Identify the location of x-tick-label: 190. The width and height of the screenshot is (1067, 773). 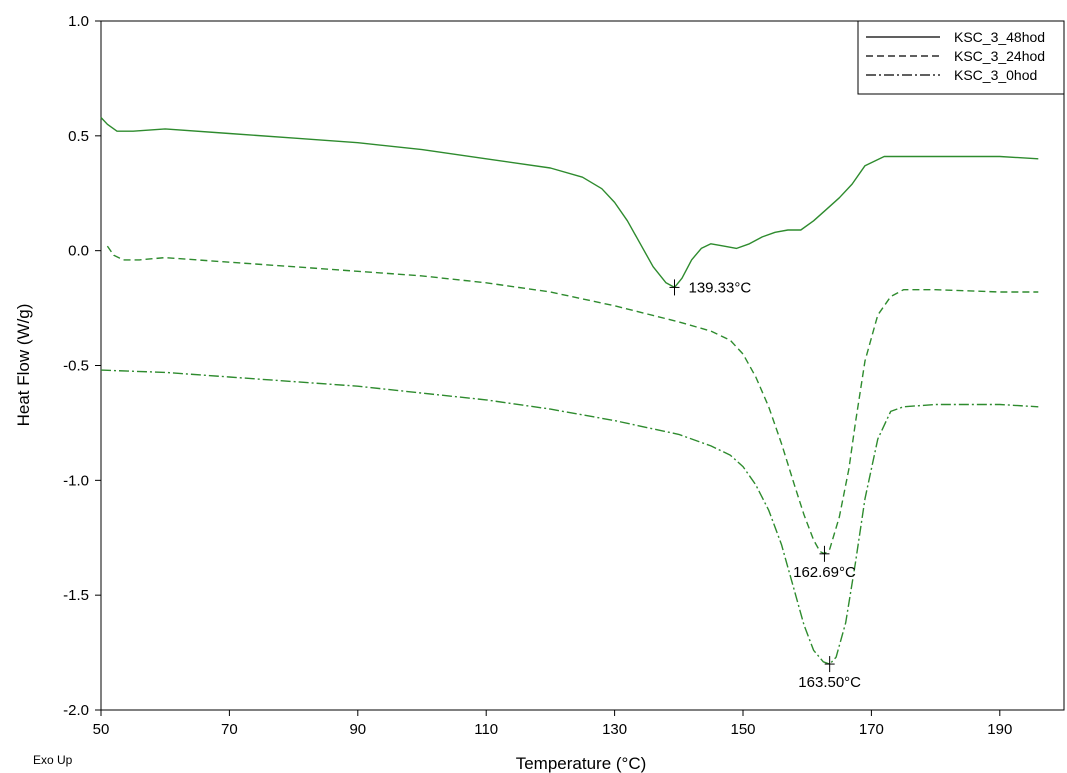
(999, 729).